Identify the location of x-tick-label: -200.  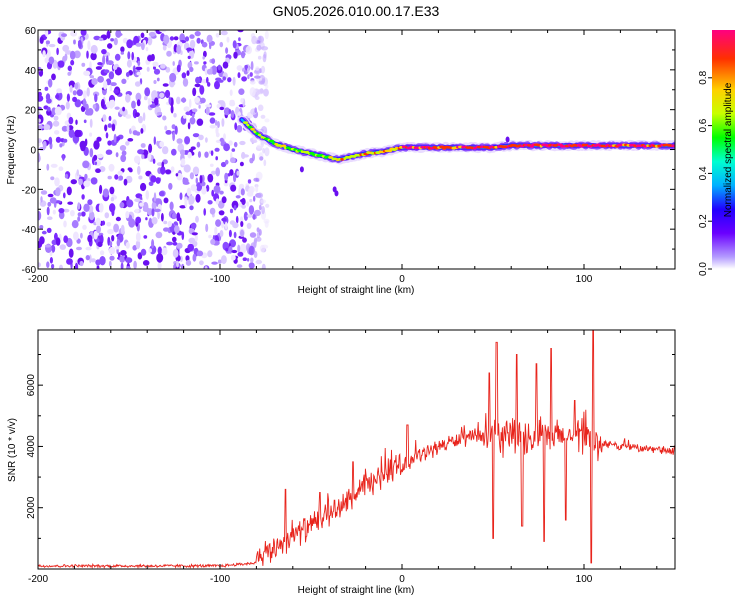
(38, 279).